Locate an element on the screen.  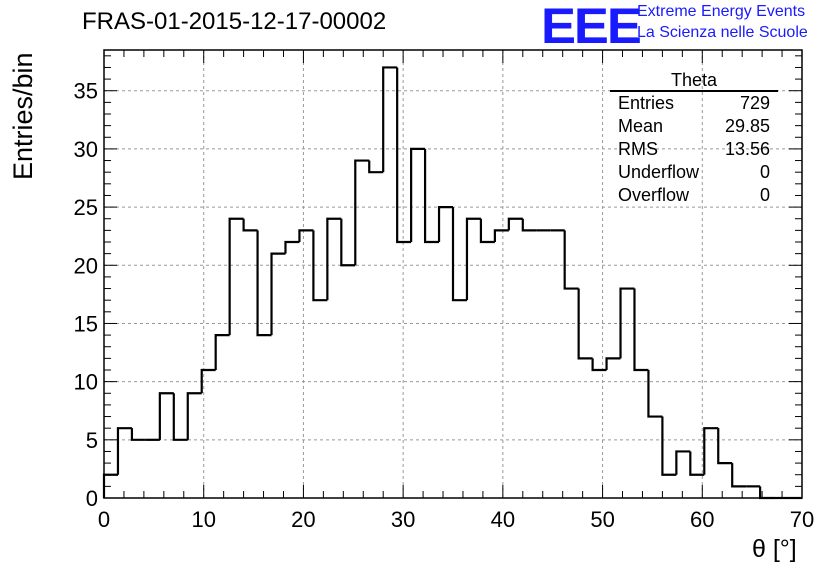
stats-row-underflow: Underflow 0 is located at coordinates (694, 172).